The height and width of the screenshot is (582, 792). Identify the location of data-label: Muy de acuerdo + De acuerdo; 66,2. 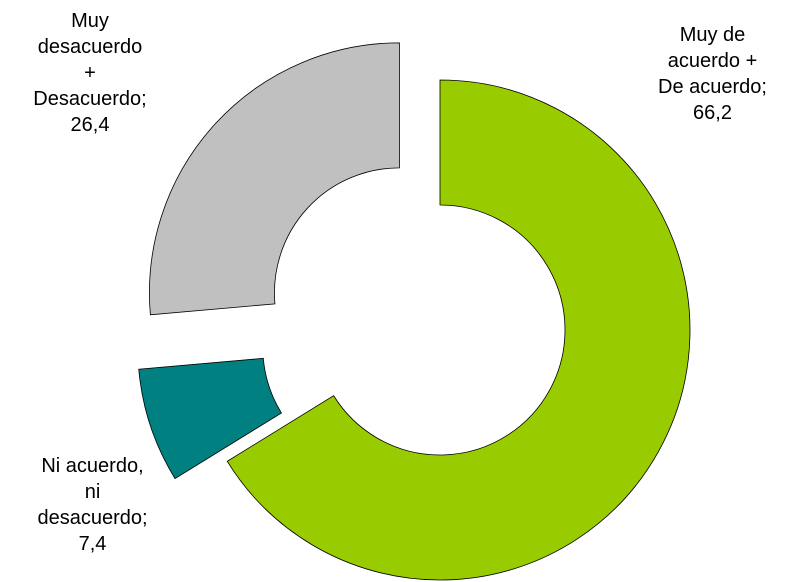
(712, 74).